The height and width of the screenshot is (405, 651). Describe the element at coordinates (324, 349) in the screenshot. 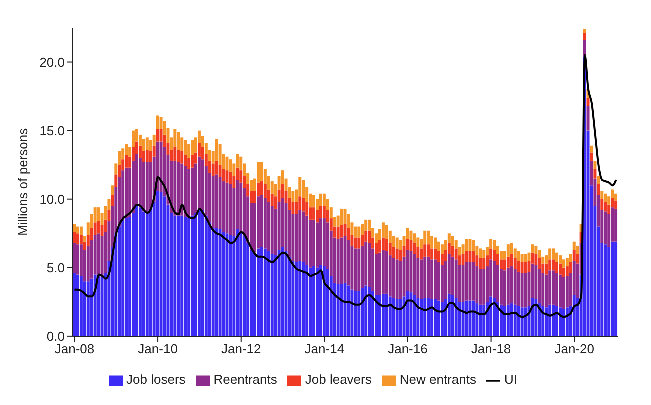

I see `x-tick-label: Jan-14` at that location.